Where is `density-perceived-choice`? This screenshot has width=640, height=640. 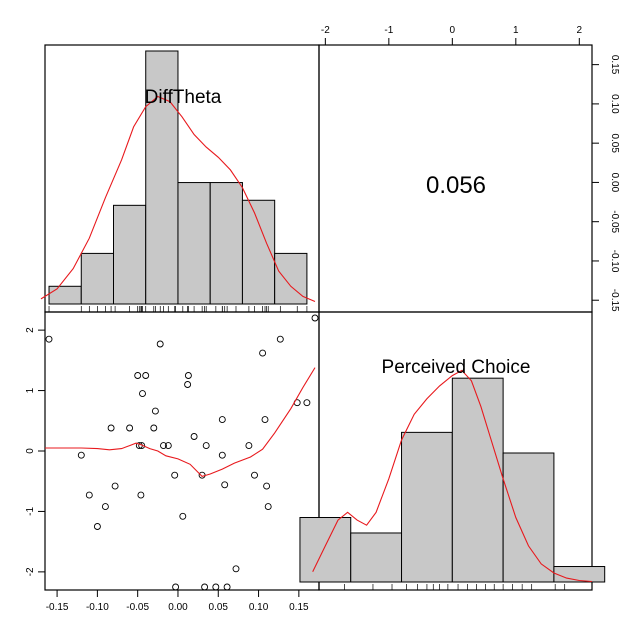
density-perceived-choice is located at coordinates (452, 476).